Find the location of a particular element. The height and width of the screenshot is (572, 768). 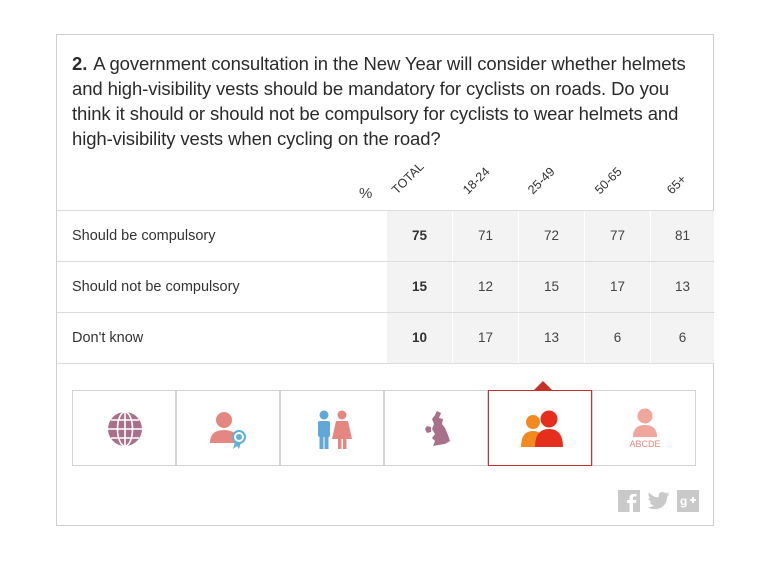

active-filter-caret is located at coordinates (543, 385).